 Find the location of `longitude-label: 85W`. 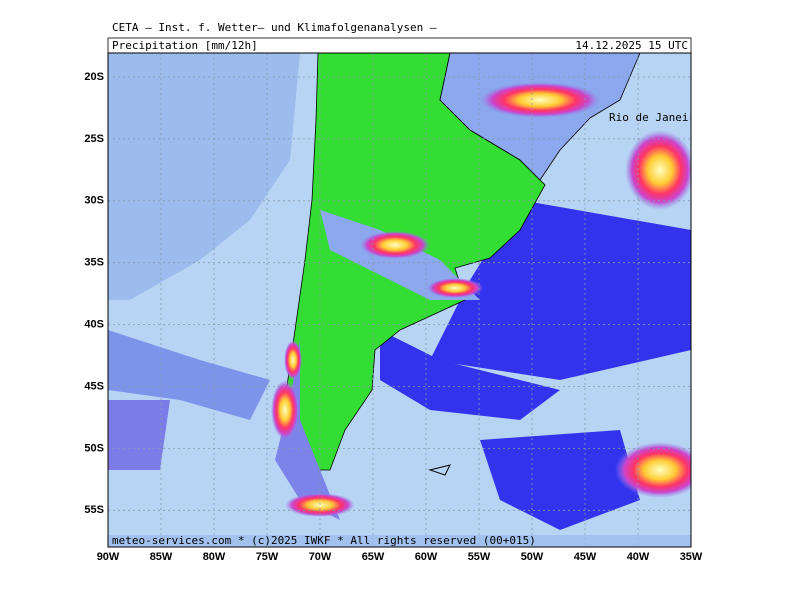

longitude-label: 85W is located at coordinates (161, 557).